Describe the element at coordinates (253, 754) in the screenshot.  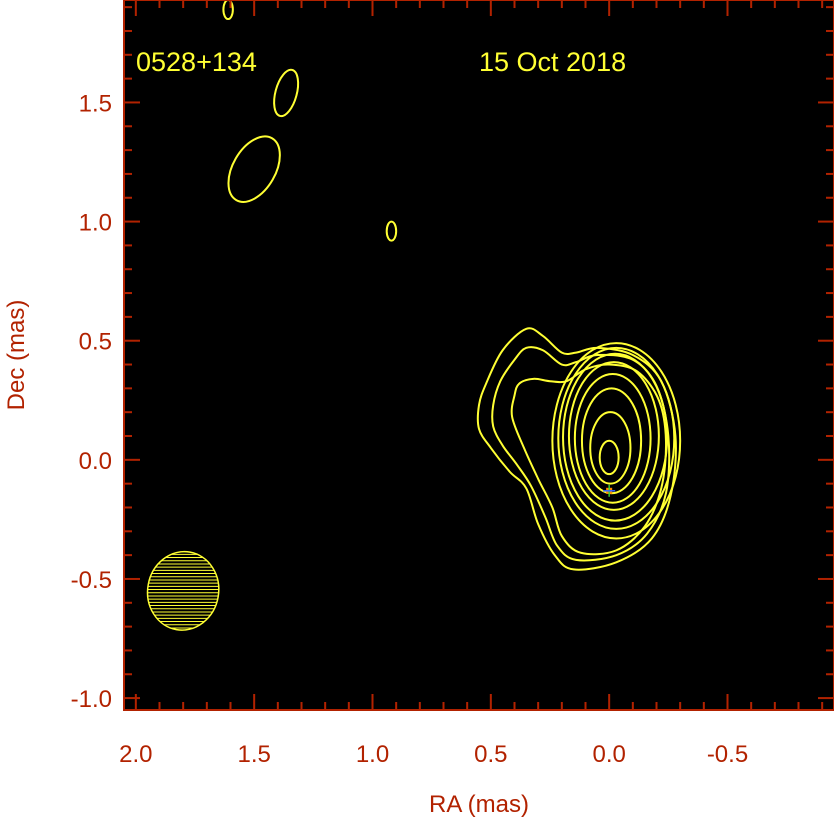
I see `x-tick-label: 1.5` at that location.